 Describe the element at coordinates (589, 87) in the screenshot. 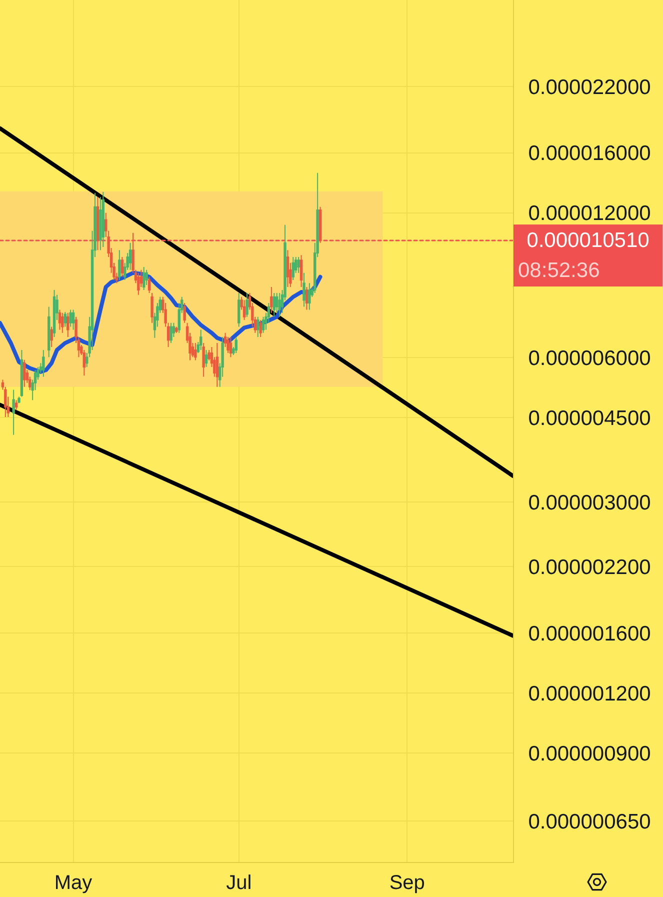

I see `y-tick-label: 0.000022000` at that location.